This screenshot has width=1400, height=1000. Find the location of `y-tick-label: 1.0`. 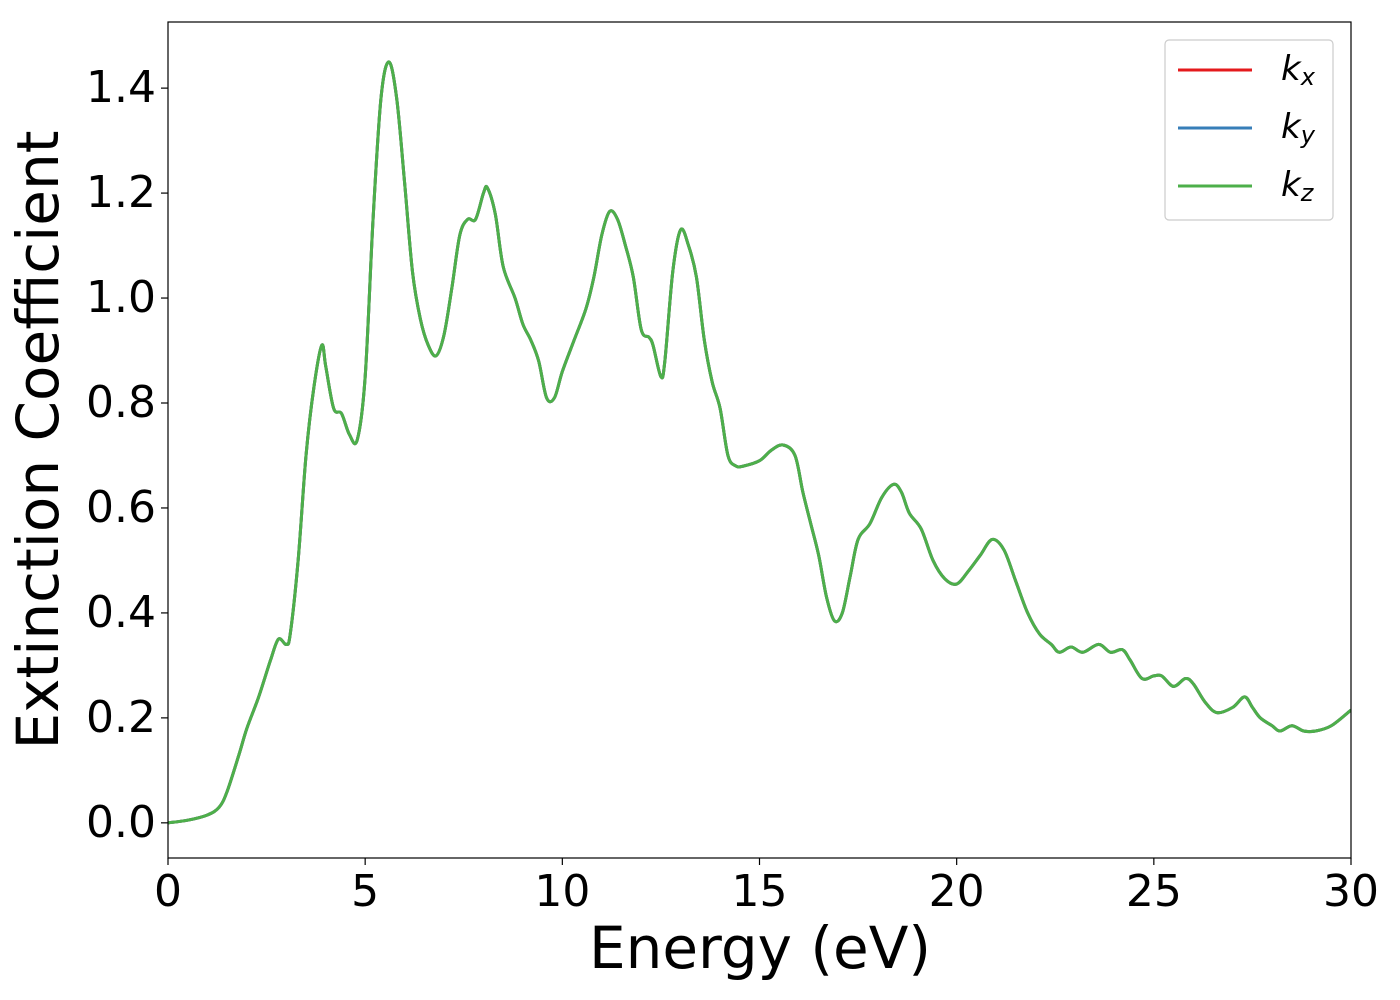

y-tick-label: 1.0 is located at coordinates (121, 297).